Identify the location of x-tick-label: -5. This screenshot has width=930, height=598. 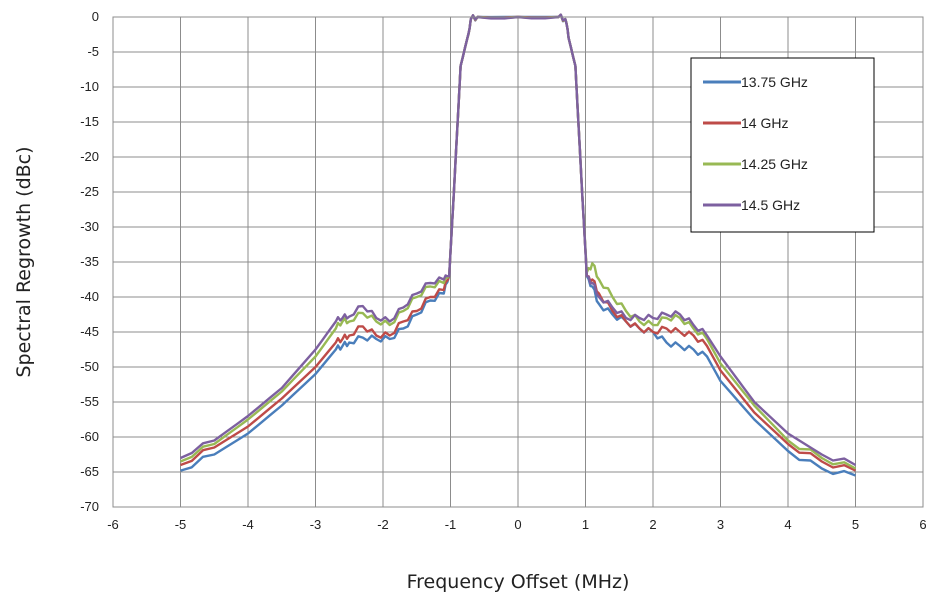
(181, 524).